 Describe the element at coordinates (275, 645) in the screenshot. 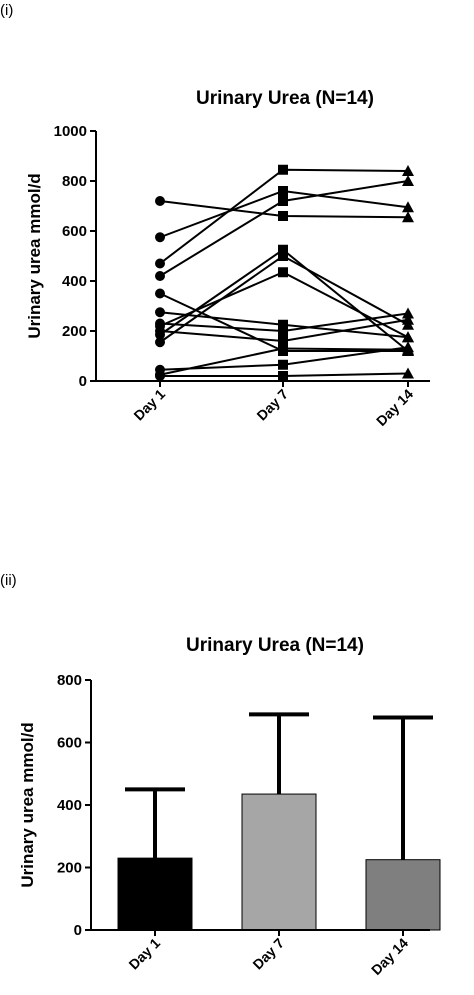

I see `bar-chart-title: Urinary Urea (N=14)` at that location.